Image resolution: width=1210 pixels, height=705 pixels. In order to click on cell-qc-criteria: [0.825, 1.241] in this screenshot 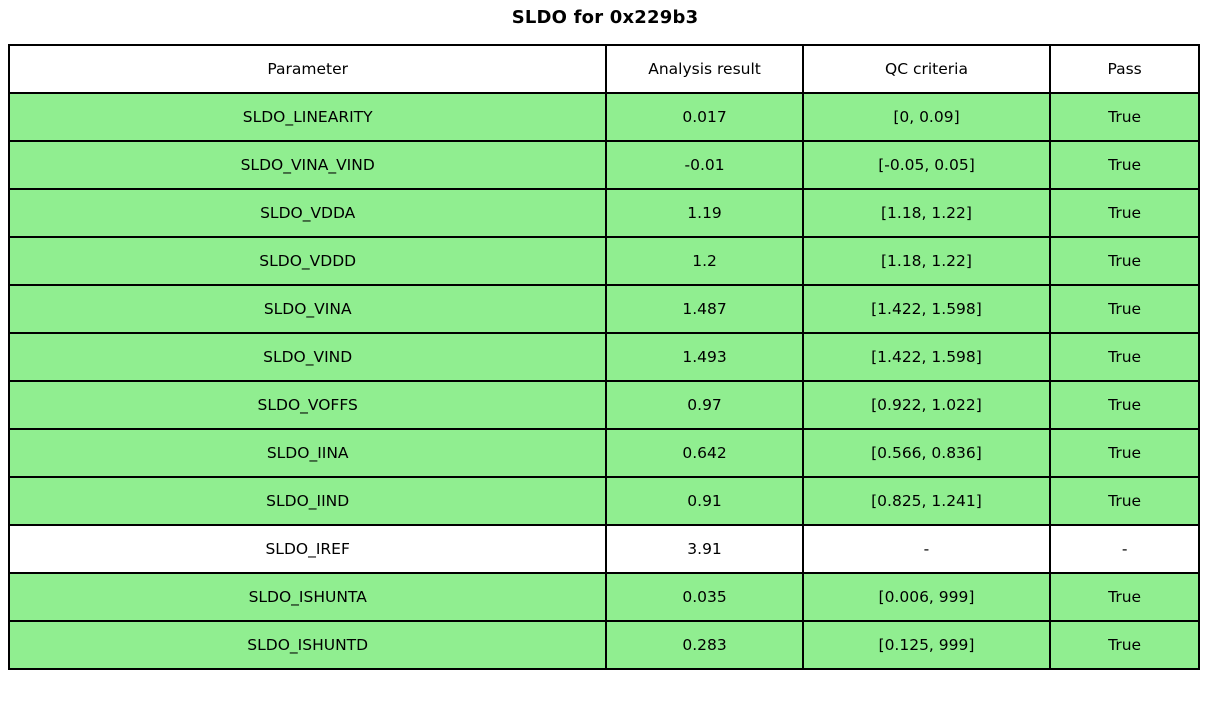, I will do `click(926, 501)`.